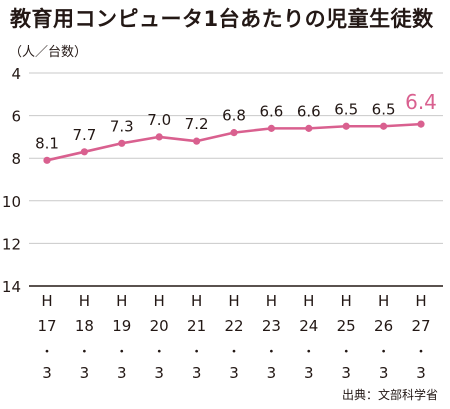 This screenshot has height=409, width=450. I want to click on y-tick-label: 12, so click(11, 244).